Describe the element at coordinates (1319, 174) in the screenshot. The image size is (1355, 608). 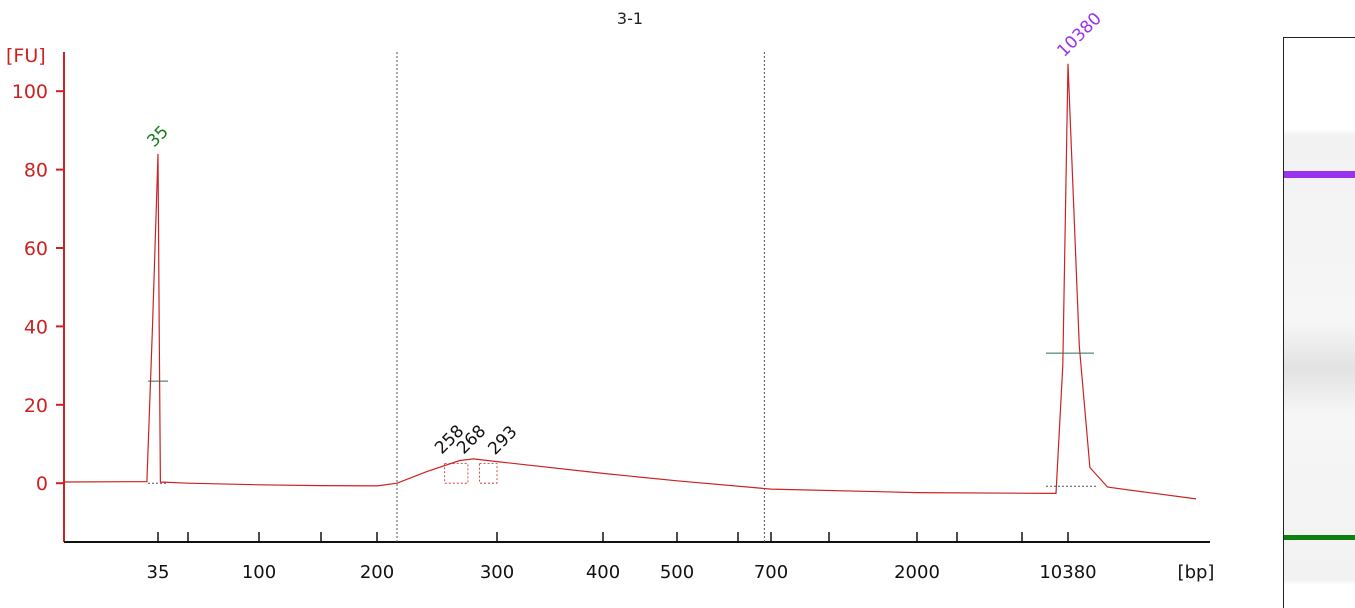
I see `gel-upper-marker-band` at that location.